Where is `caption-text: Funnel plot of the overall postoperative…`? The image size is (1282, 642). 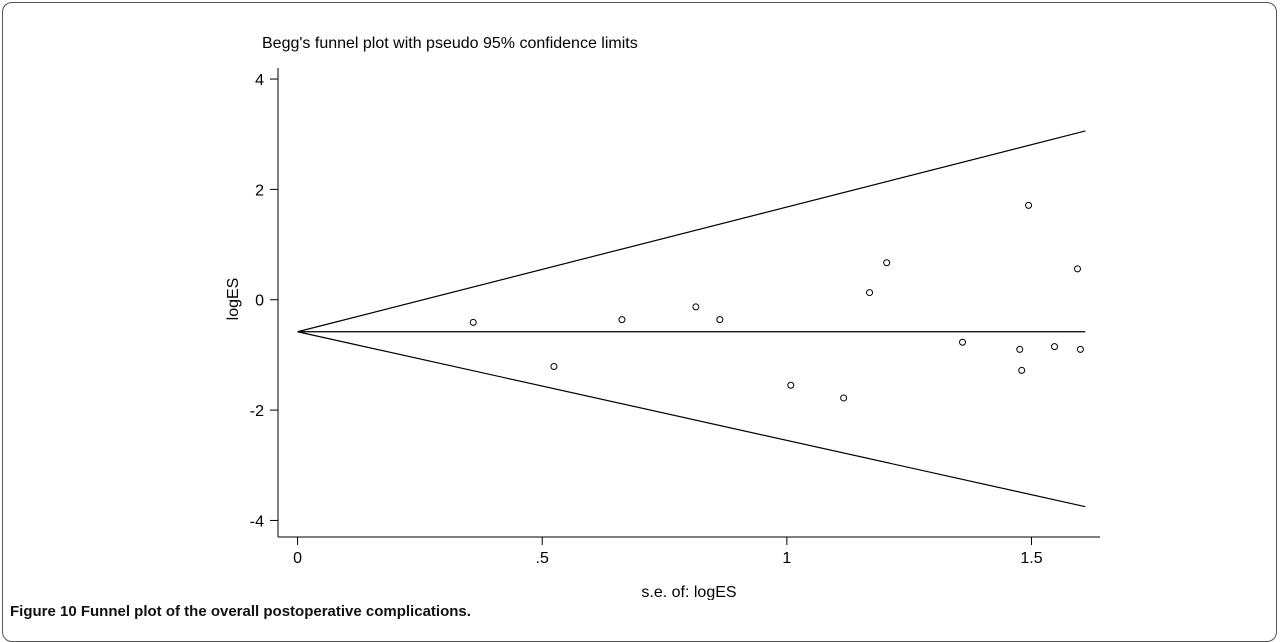
caption-text: Funnel plot of the overall postoperative… is located at coordinates (275, 611).